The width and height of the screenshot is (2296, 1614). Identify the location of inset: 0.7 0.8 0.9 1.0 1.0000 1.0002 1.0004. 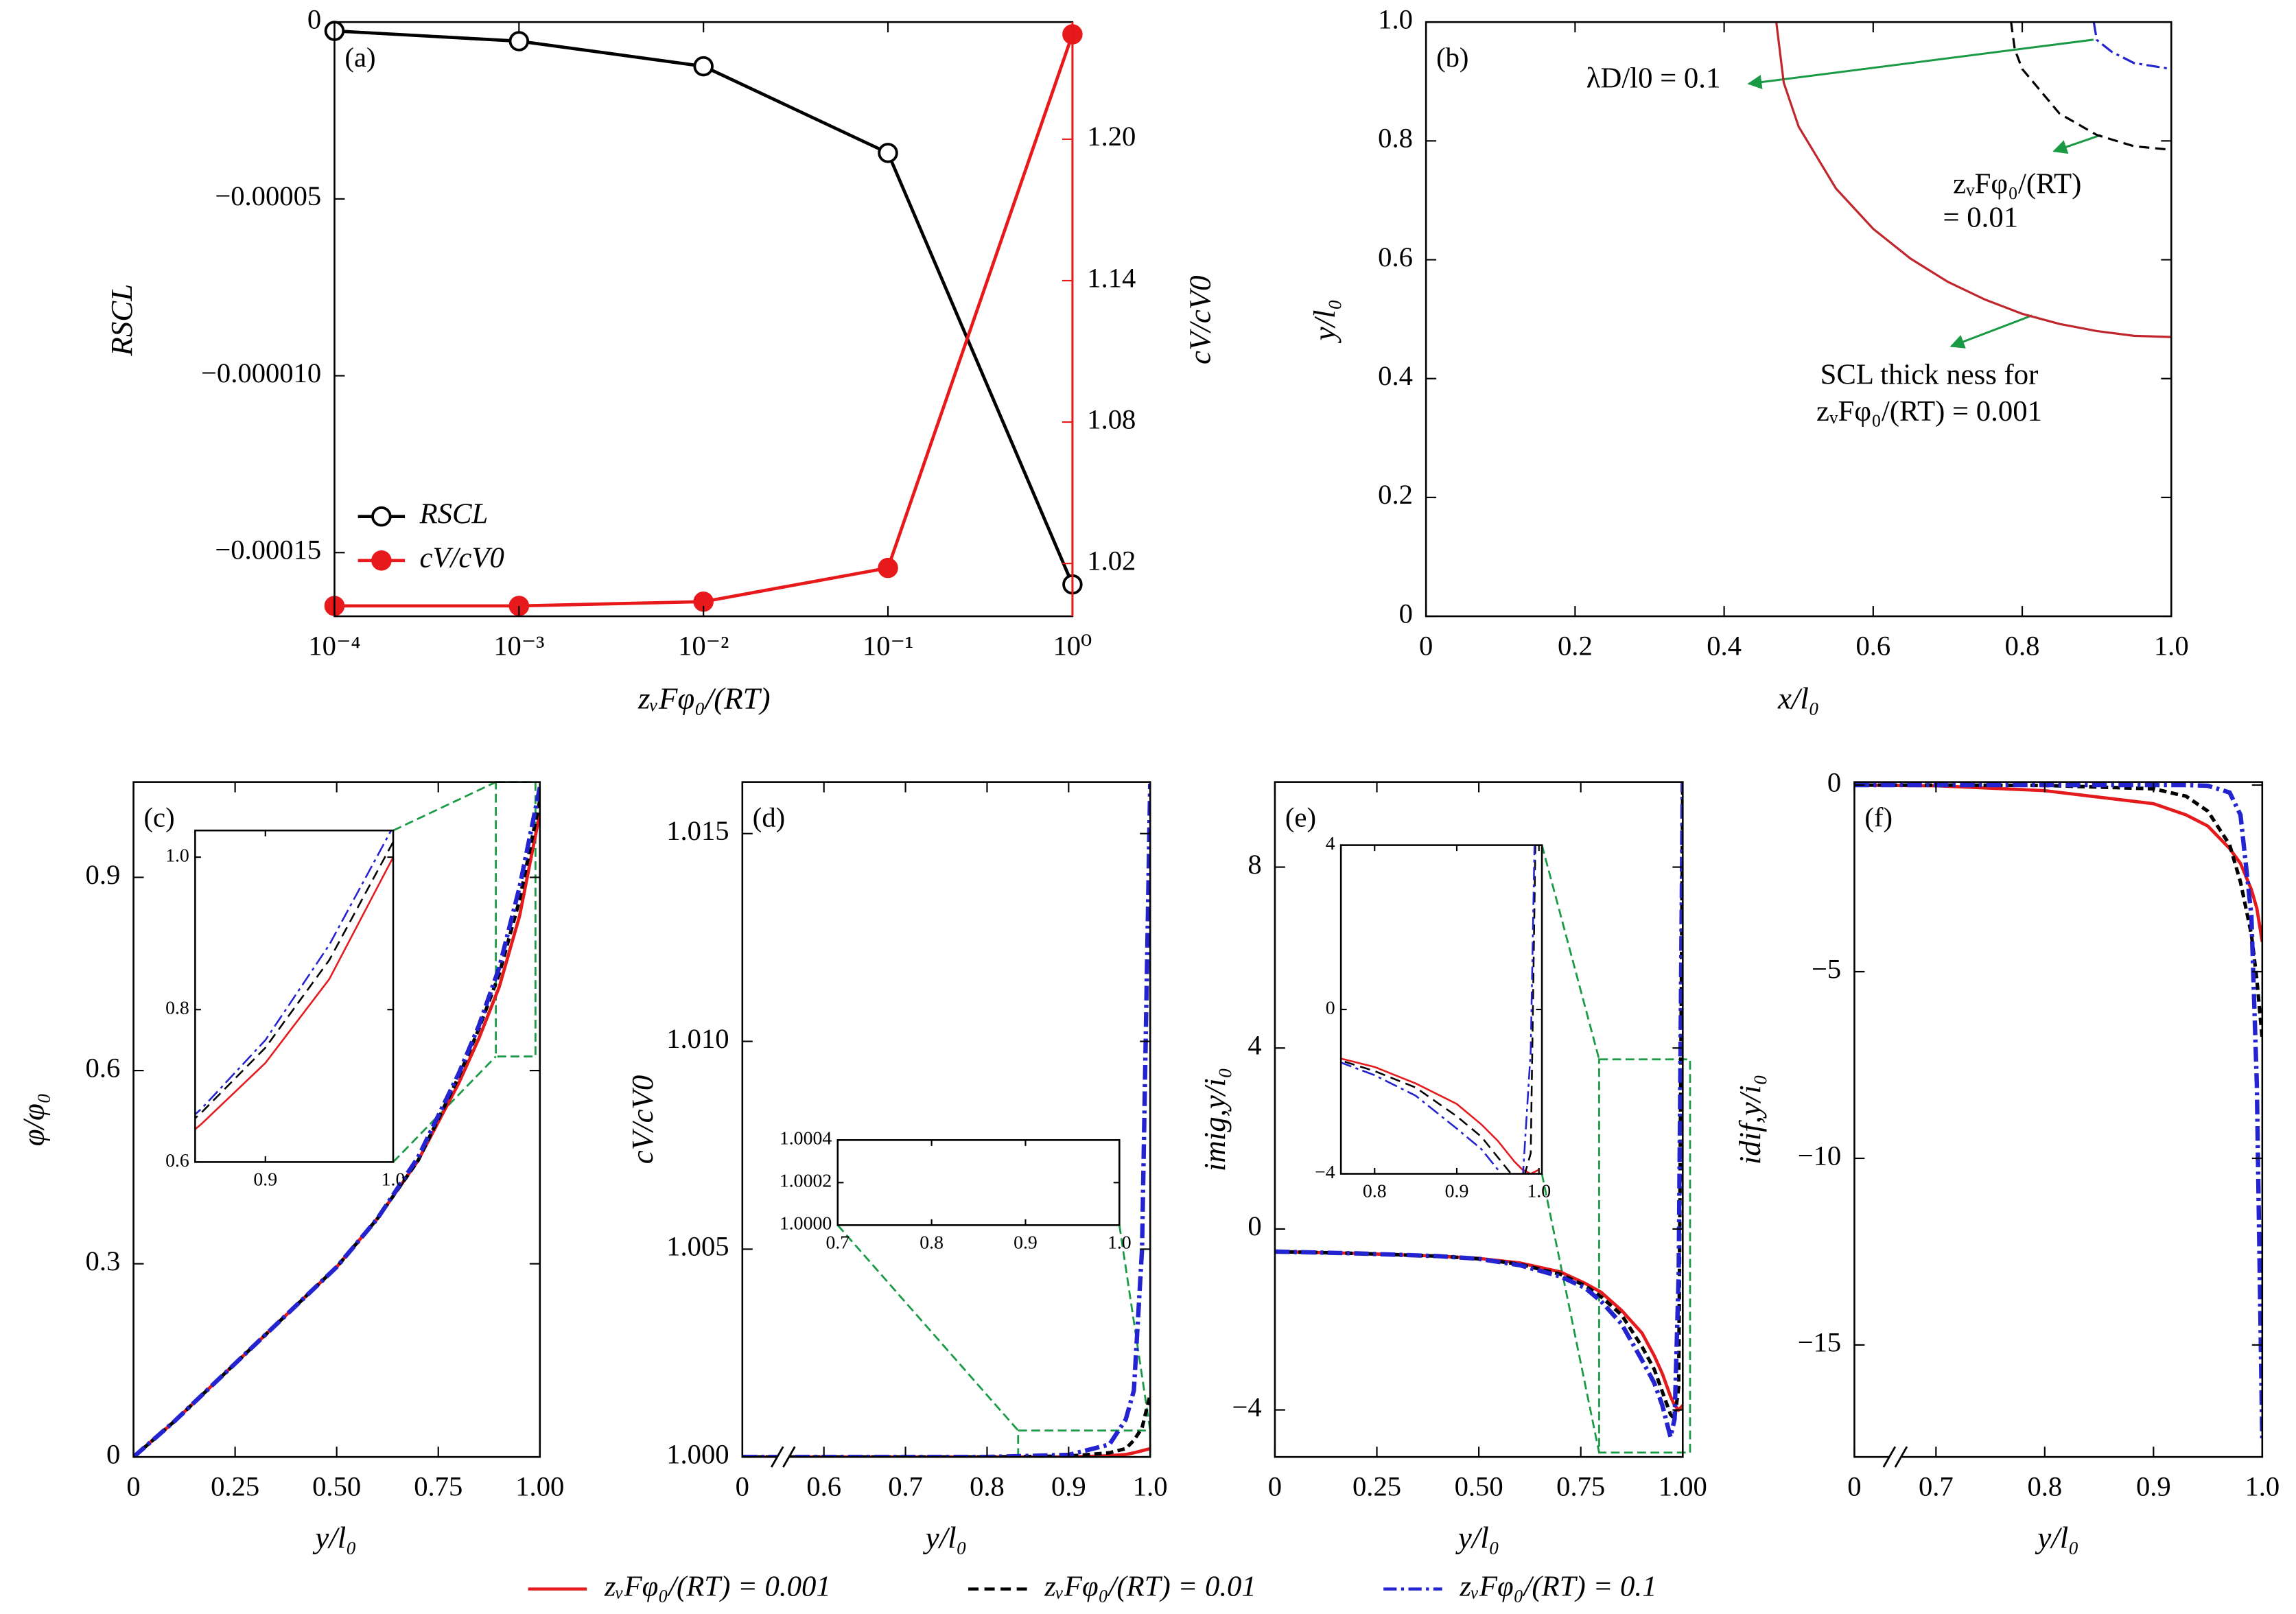
(956, 1191).